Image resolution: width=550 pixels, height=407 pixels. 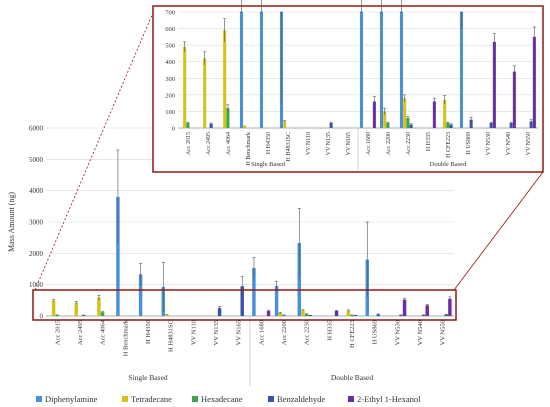 What do you see at coordinates (443, 332) in the screenshot?
I see `main-x-tick-label: VV N550` at bounding box center [443, 332].